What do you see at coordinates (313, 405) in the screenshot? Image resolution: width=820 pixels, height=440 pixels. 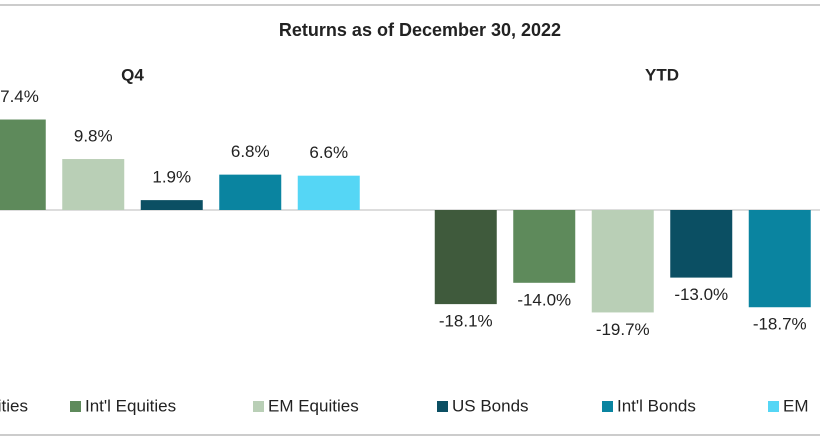 I see `legend-label: EM Equities` at bounding box center [313, 405].